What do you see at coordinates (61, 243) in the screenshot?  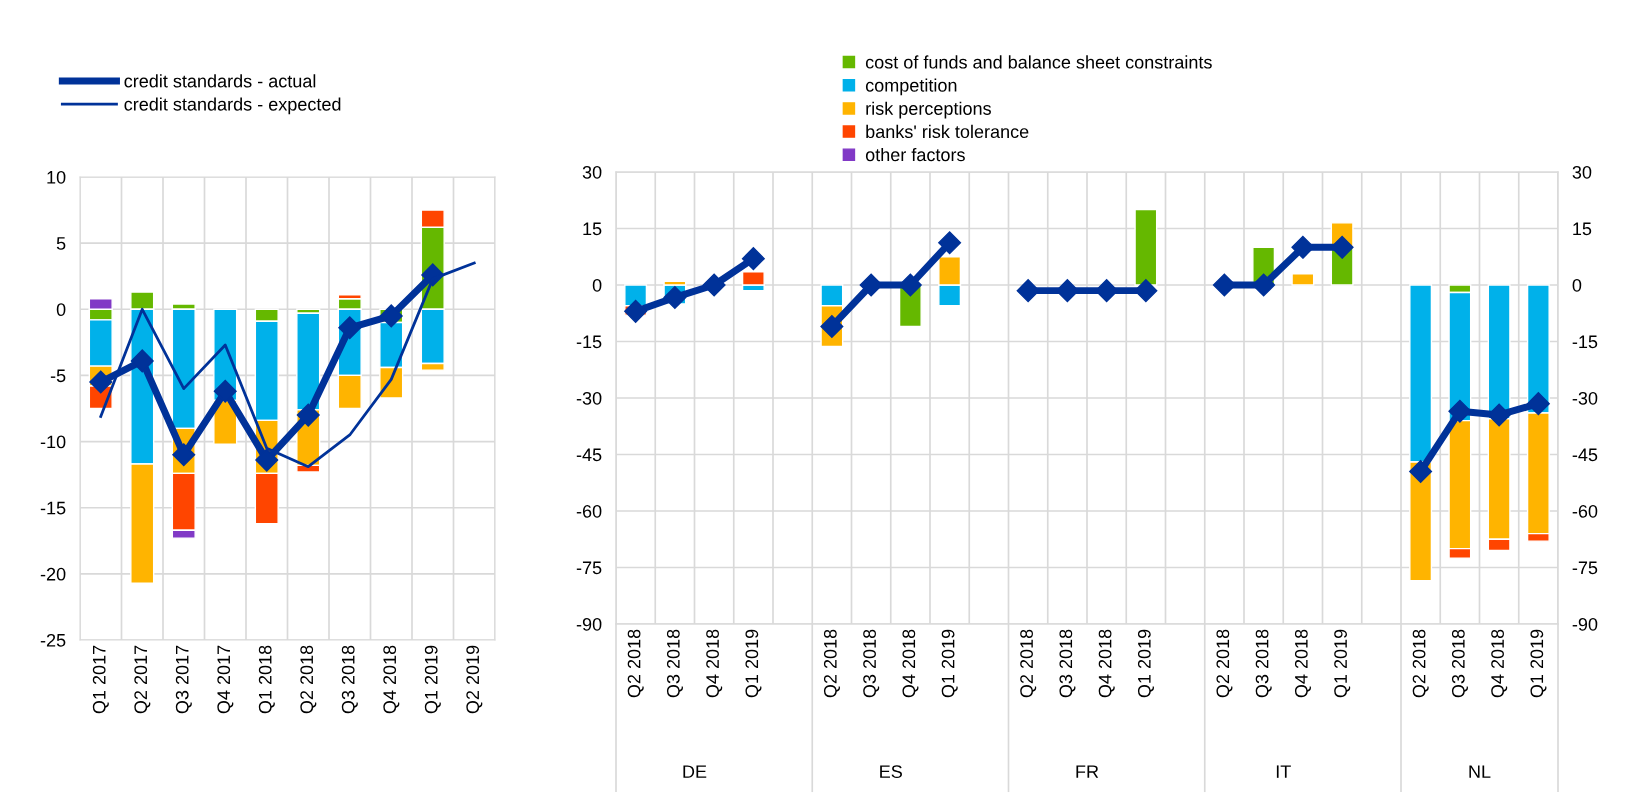 I see `y-tick-label: 5` at bounding box center [61, 243].